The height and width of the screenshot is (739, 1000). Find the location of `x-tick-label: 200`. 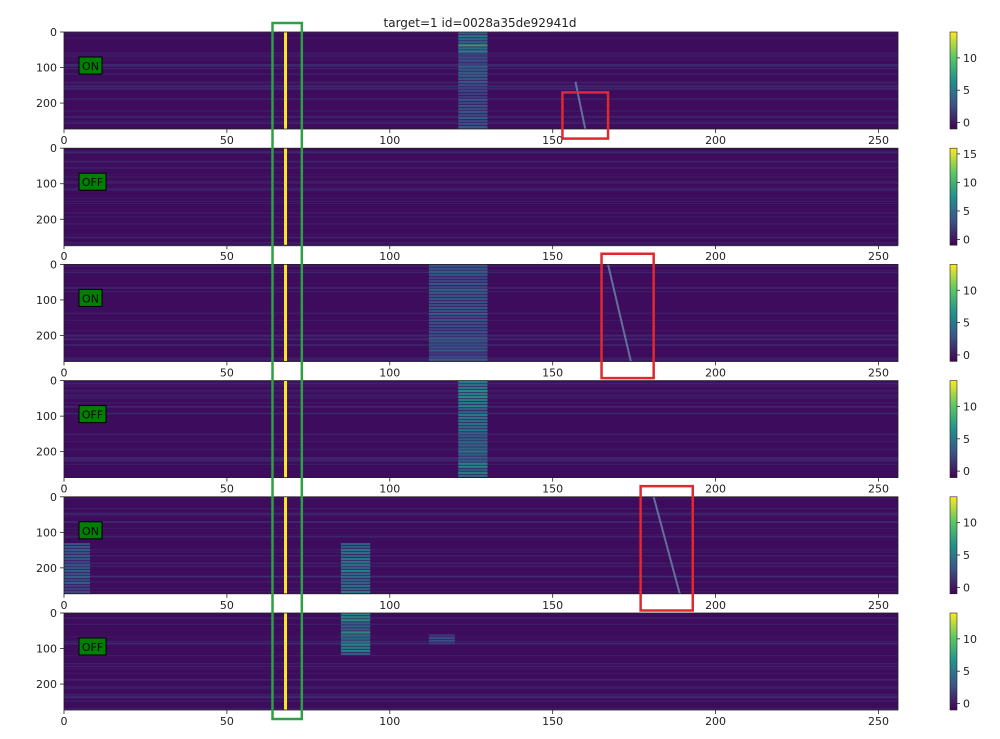

x-tick-label: 200 is located at coordinates (715, 721).